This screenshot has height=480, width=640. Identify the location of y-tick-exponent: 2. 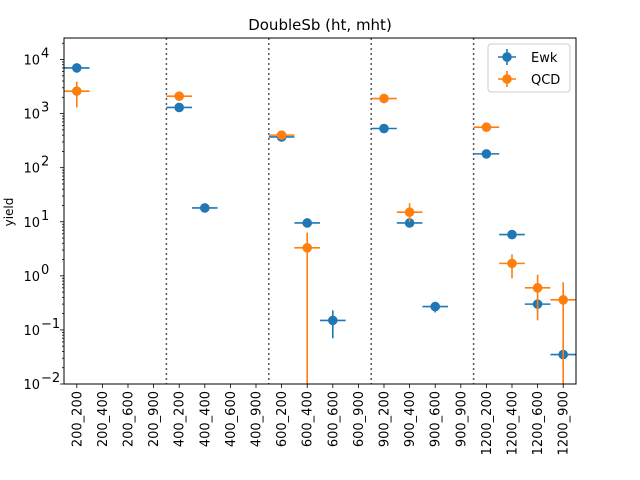
(45, 162).